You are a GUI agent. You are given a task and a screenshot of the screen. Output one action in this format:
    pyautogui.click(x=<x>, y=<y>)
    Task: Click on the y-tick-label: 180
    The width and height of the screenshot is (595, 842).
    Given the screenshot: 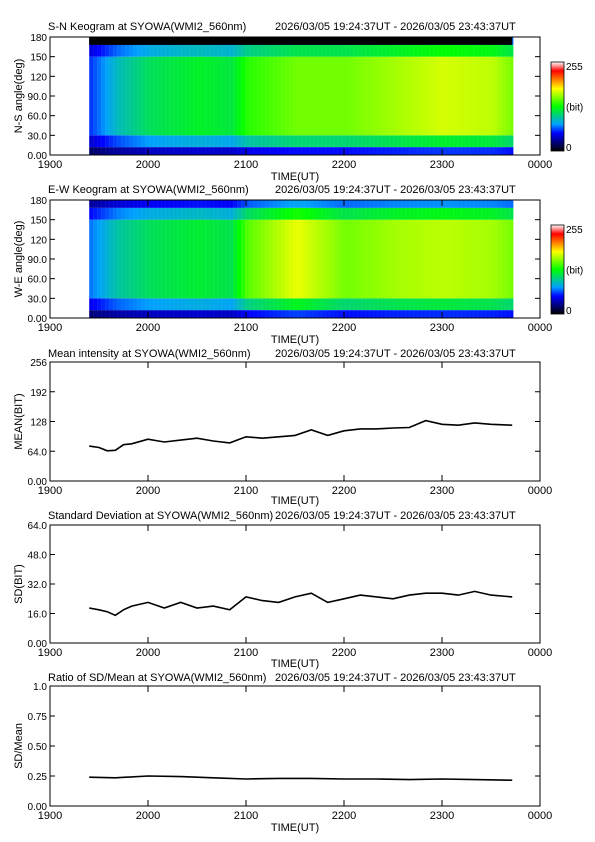 What is the action you would take?
    pyautogui.click(x=38, y=201)
    